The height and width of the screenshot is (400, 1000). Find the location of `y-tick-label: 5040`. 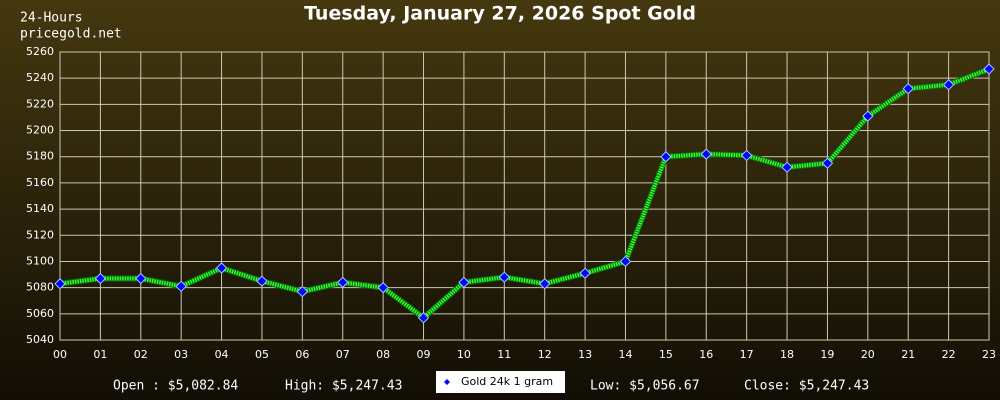

y-tick-label: 5040 is located at coordinates (40, 339).